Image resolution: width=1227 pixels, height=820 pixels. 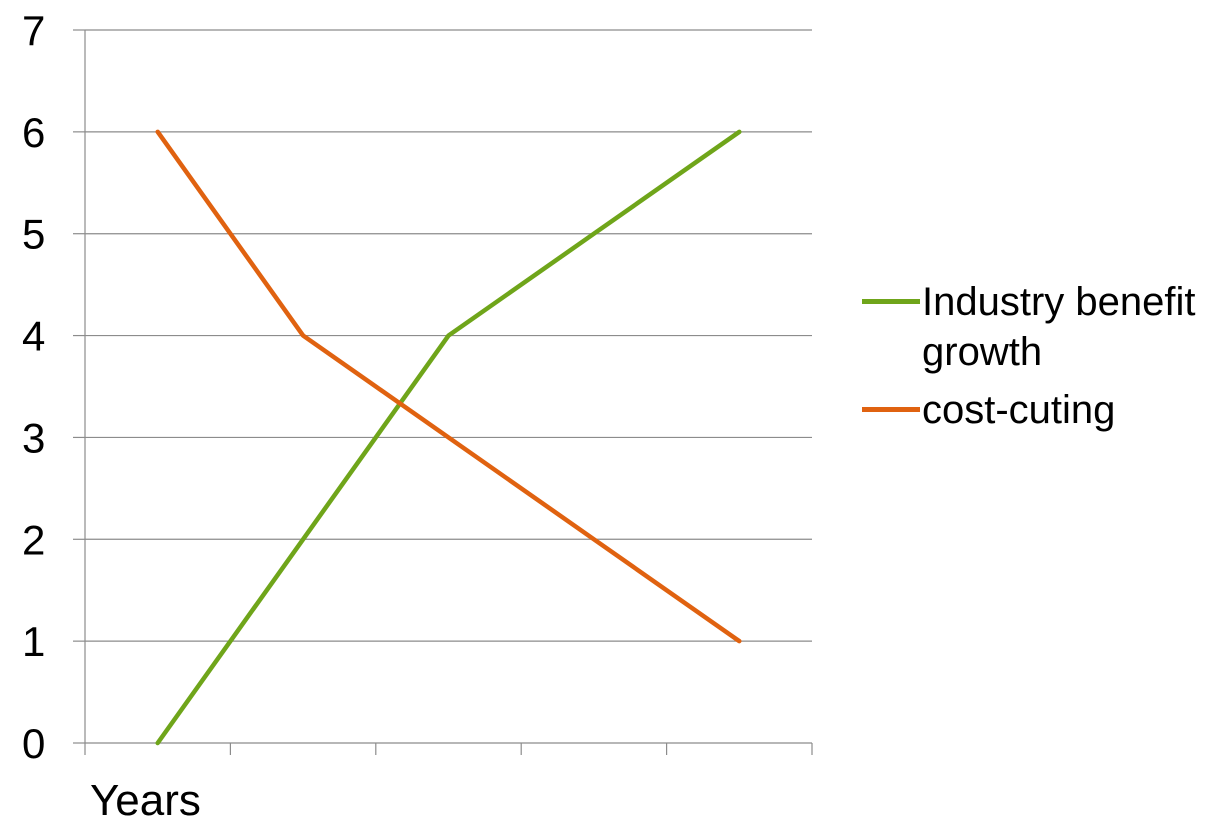 I want to click on legend-item-industry-benefit-growth: Industry benefit growth, so click(x=1042, y=327).